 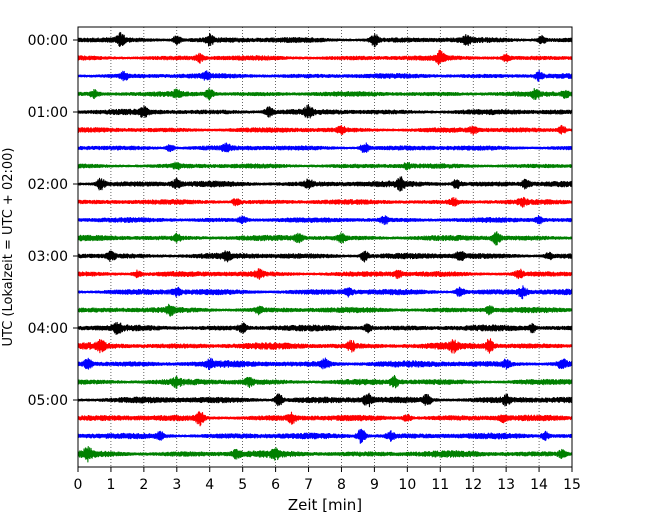 I want to click on x-axis-title: Zeit [min], so click(x=325, y=505).